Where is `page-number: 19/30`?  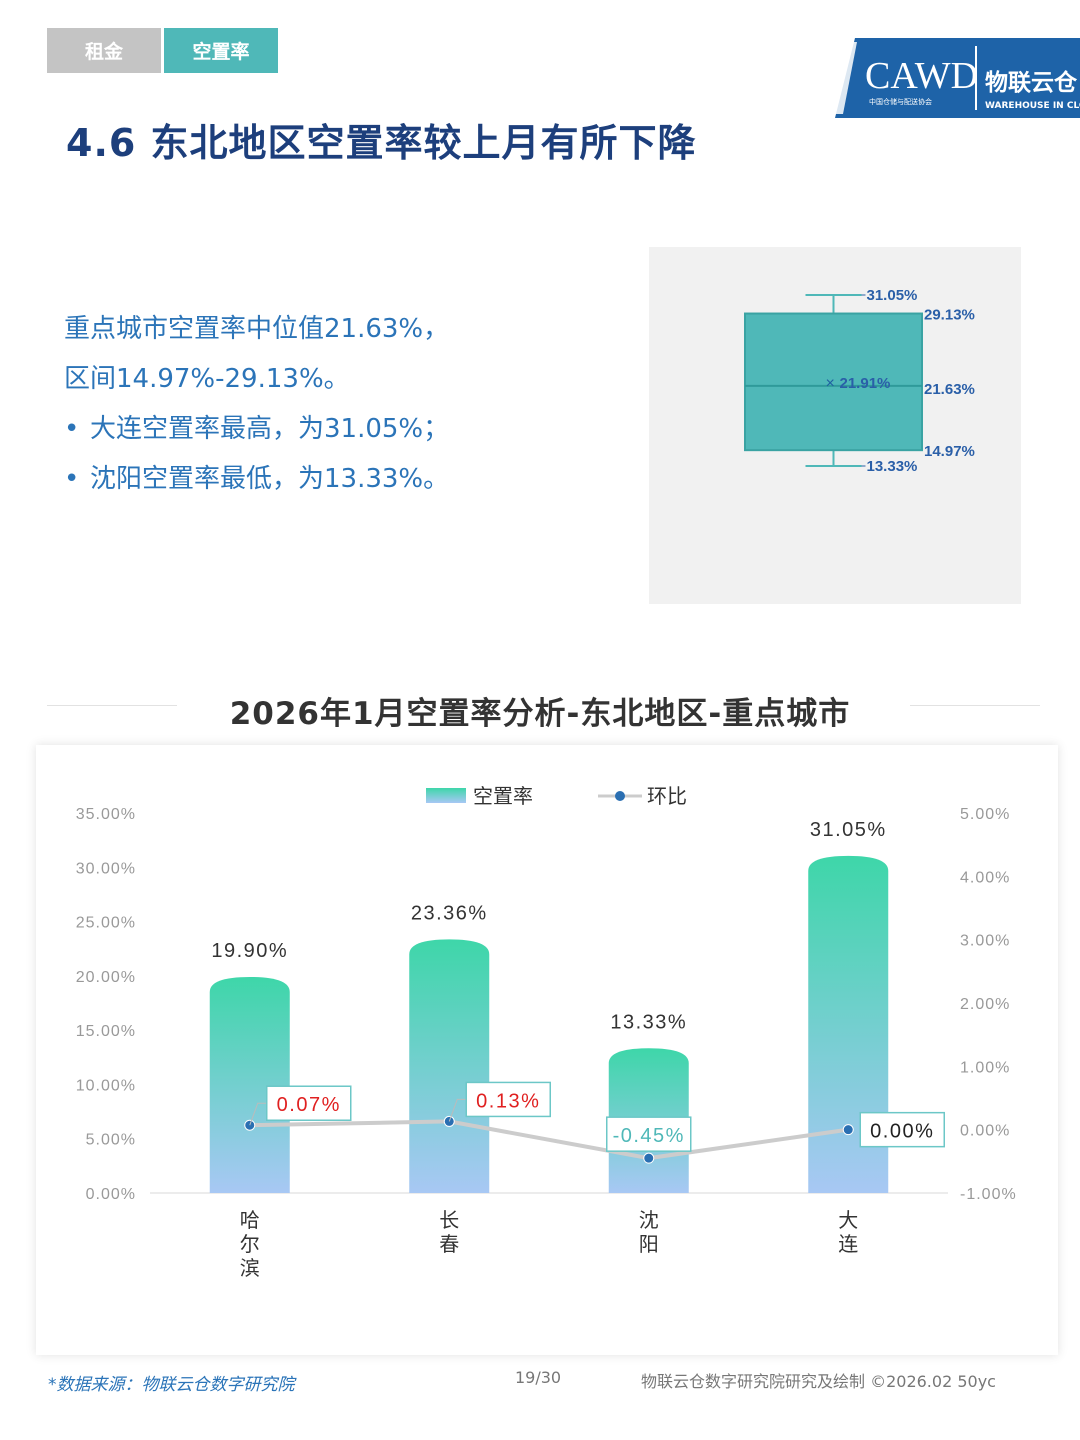 page-number: 19/30 is located at coordinates (538, 1377).